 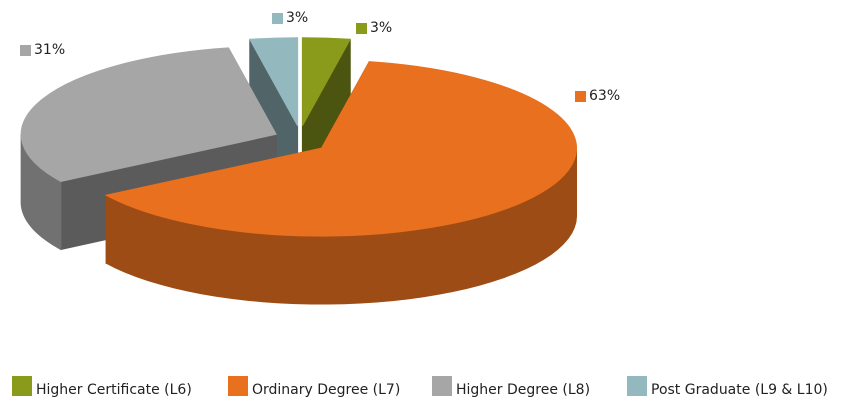 I want to click on data-label: 63%, so click(x=604, y=96).